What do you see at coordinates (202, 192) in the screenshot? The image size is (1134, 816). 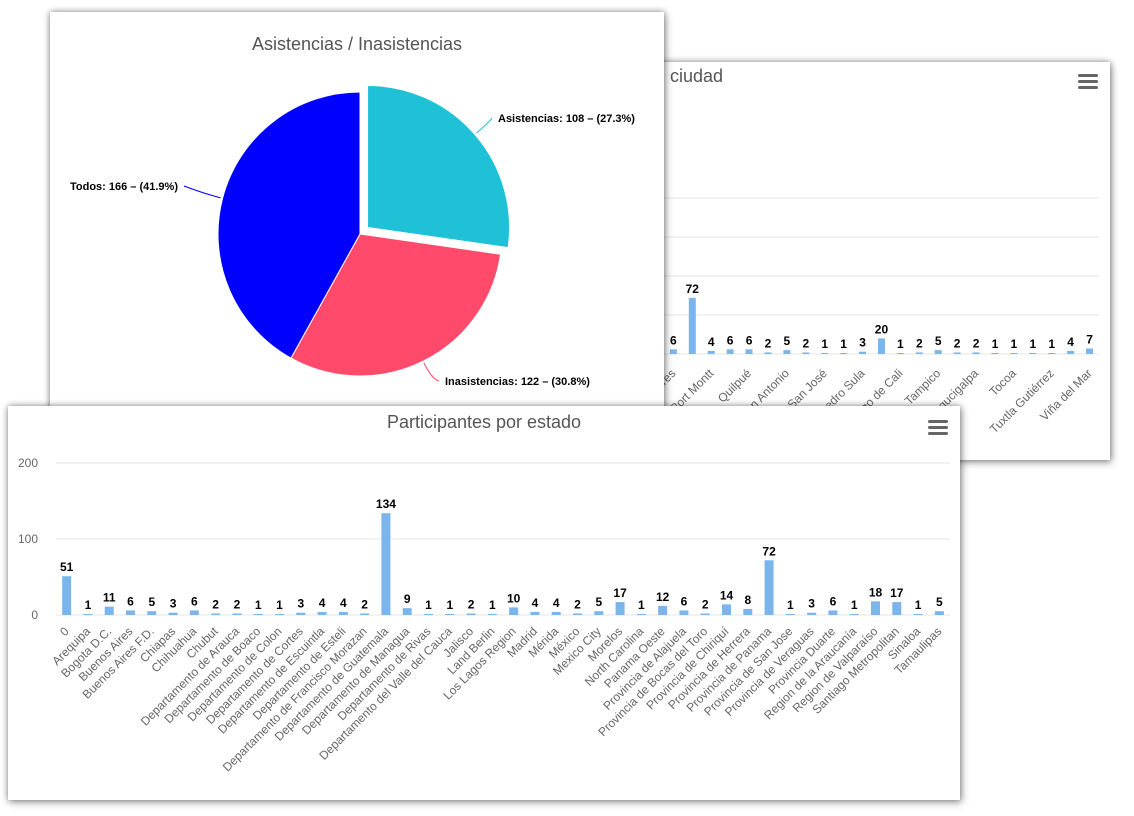 I see `pie-connector-todos` at bounding box center [202, 192].